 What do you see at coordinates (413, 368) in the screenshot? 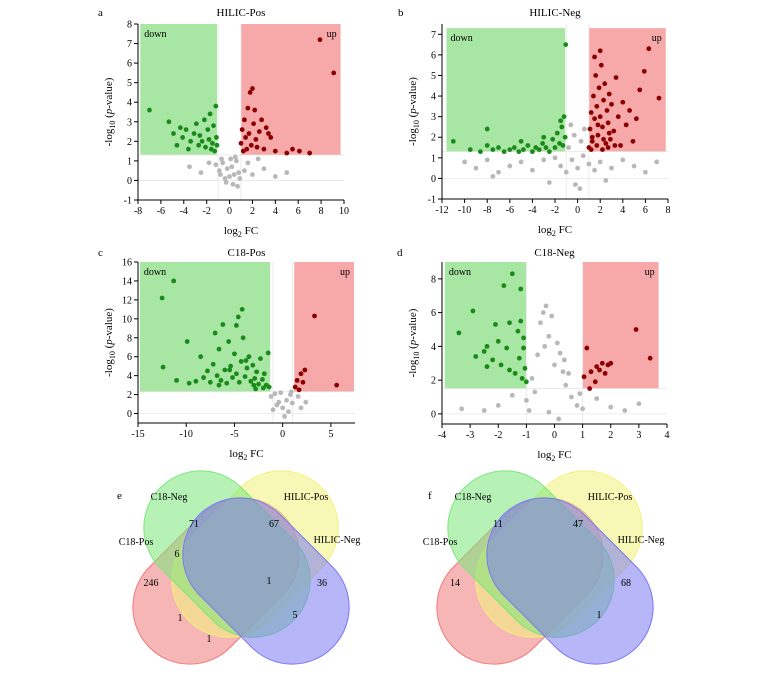
I see `y-axis-label-pre: -log` at bounding box center [413, 368].